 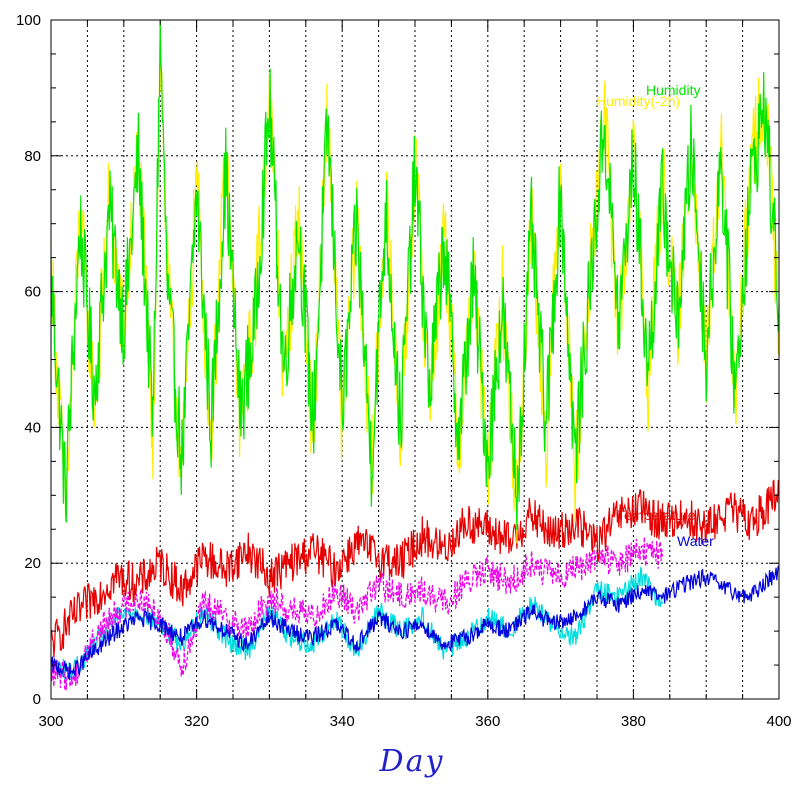 What do you see at coordinates (778, 721) in the screenshot?
I see `x-tick-label: 400` at bounding box center [778, 721].